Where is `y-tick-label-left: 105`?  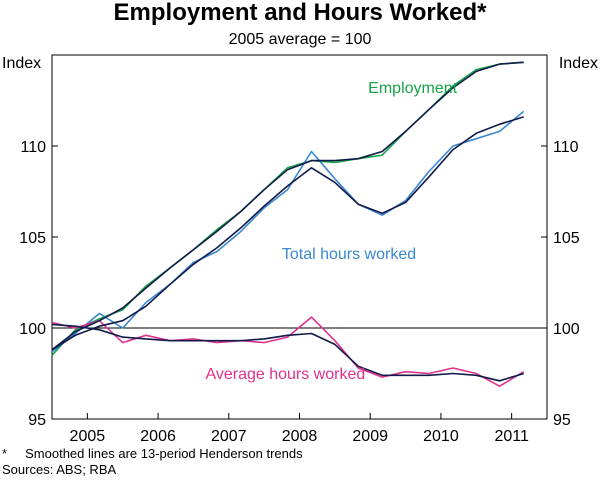 y-tick-label-left: 105 is located at coordinates (32, 238).